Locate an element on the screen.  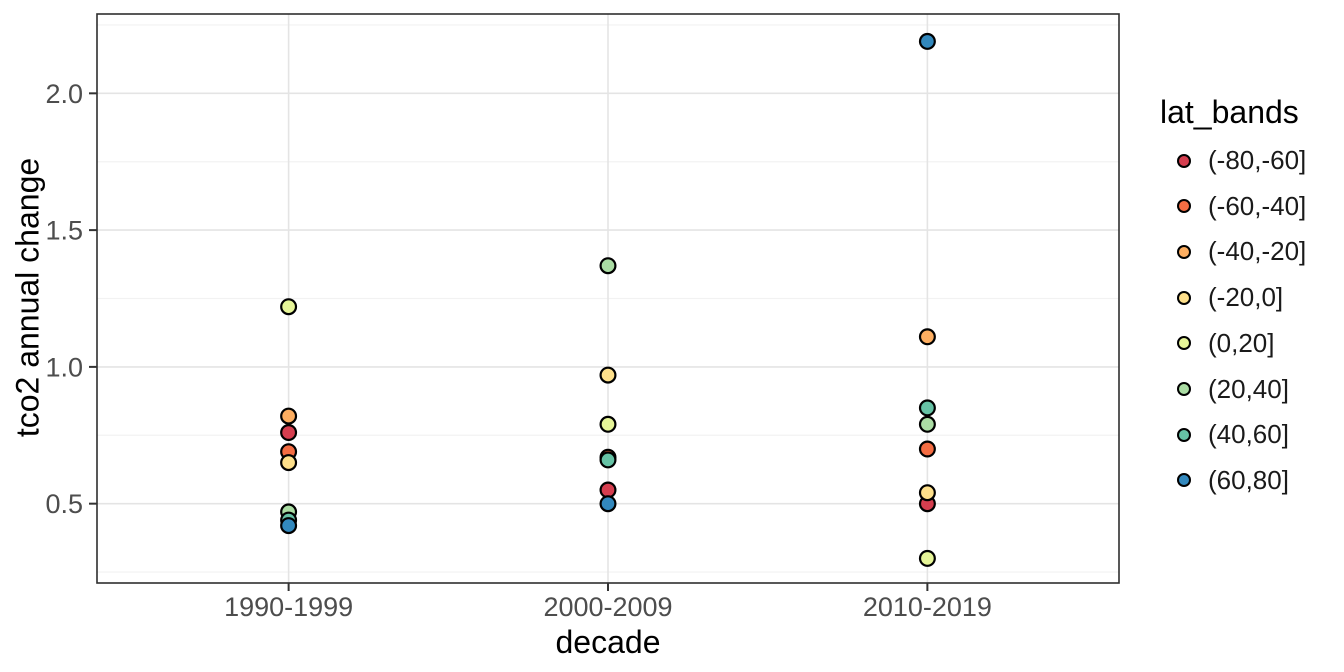
legend-label: (-80,-60] is located at coordinates (1257, 160).